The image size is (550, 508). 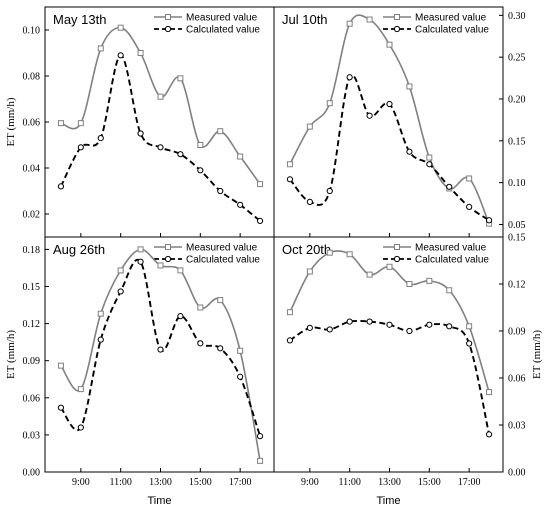 What do you see at coordinates (305, 19) in the screenshot?
I see `panel-title: Jul 10th` at bounding box center [305, 19].